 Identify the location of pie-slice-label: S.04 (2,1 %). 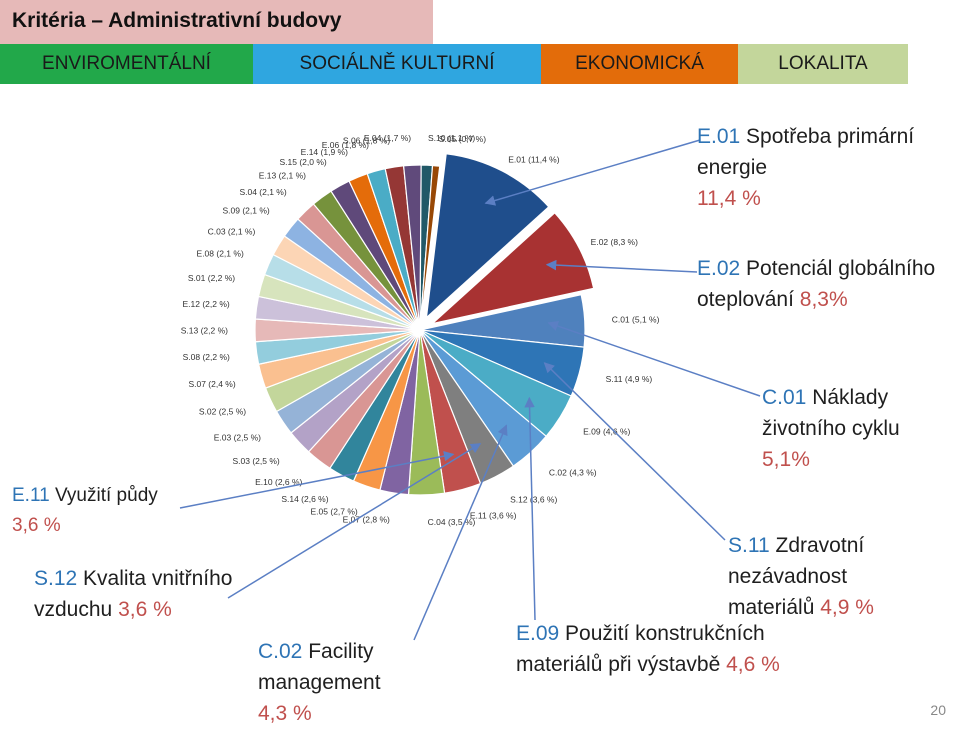
(262, 192).